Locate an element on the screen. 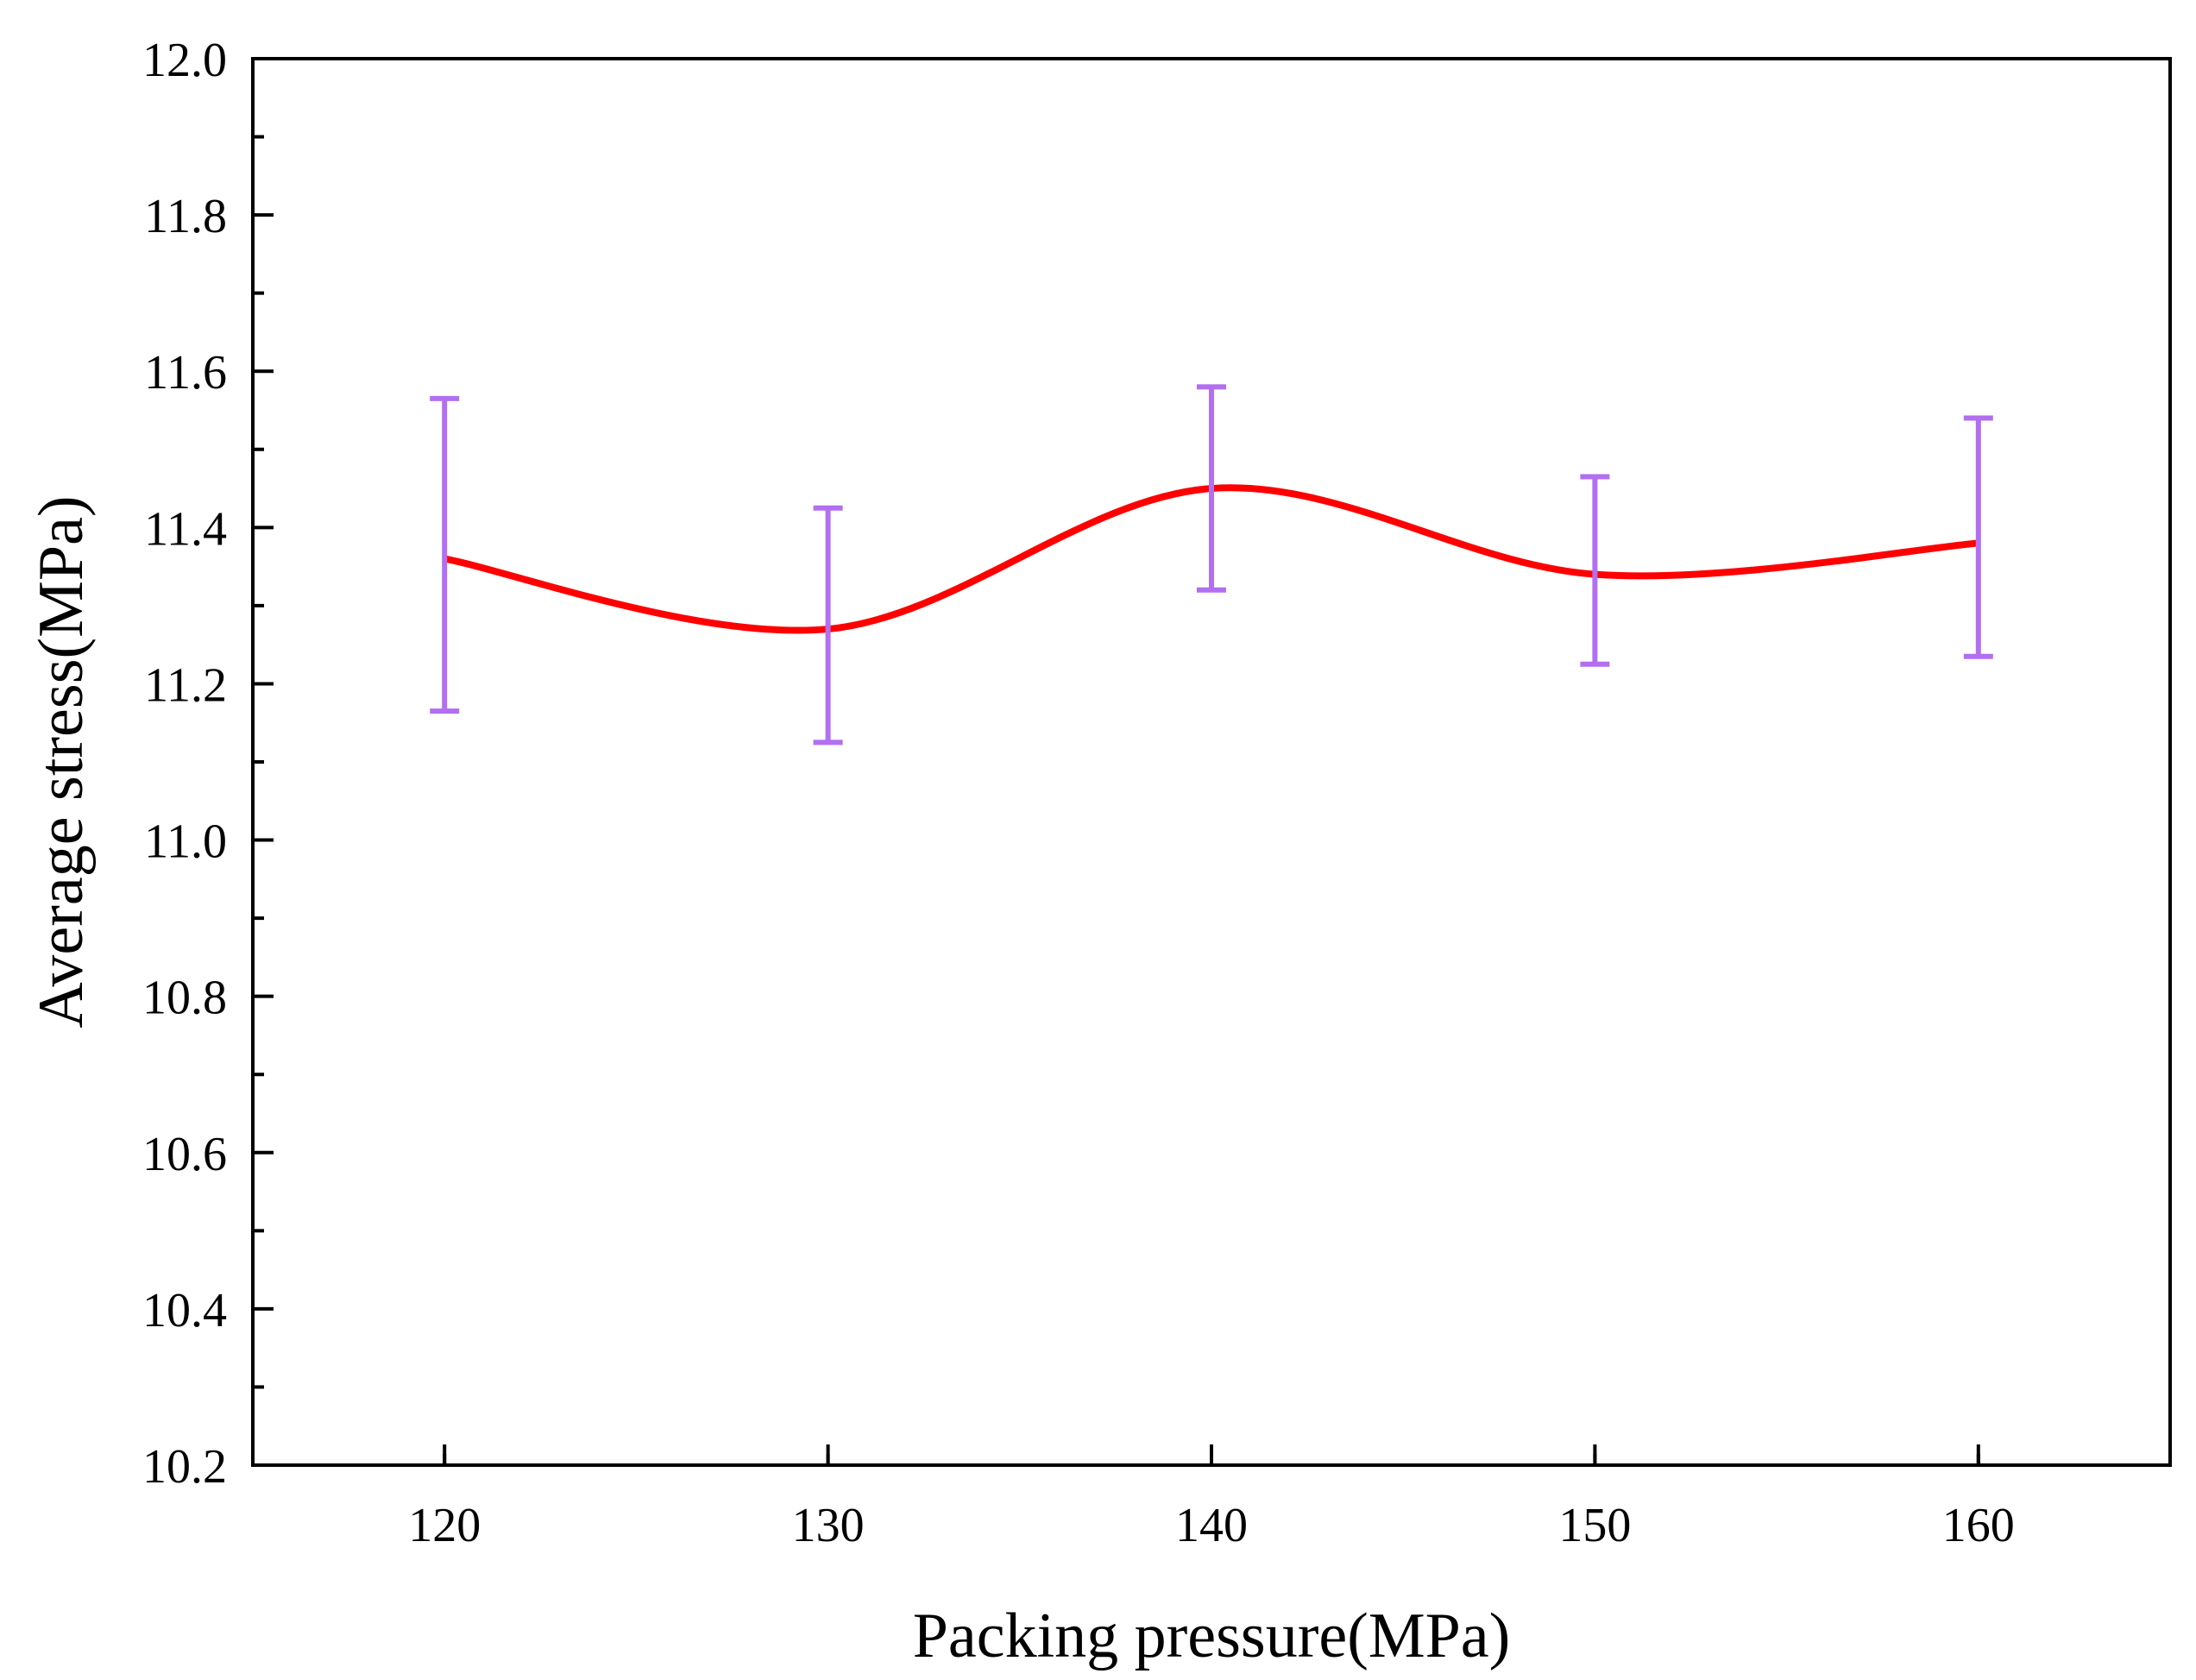 The height and width of the screenshot is (1680, 2196). y-axis-title: Average stress(MPa) is located at coordinates (62, 762).